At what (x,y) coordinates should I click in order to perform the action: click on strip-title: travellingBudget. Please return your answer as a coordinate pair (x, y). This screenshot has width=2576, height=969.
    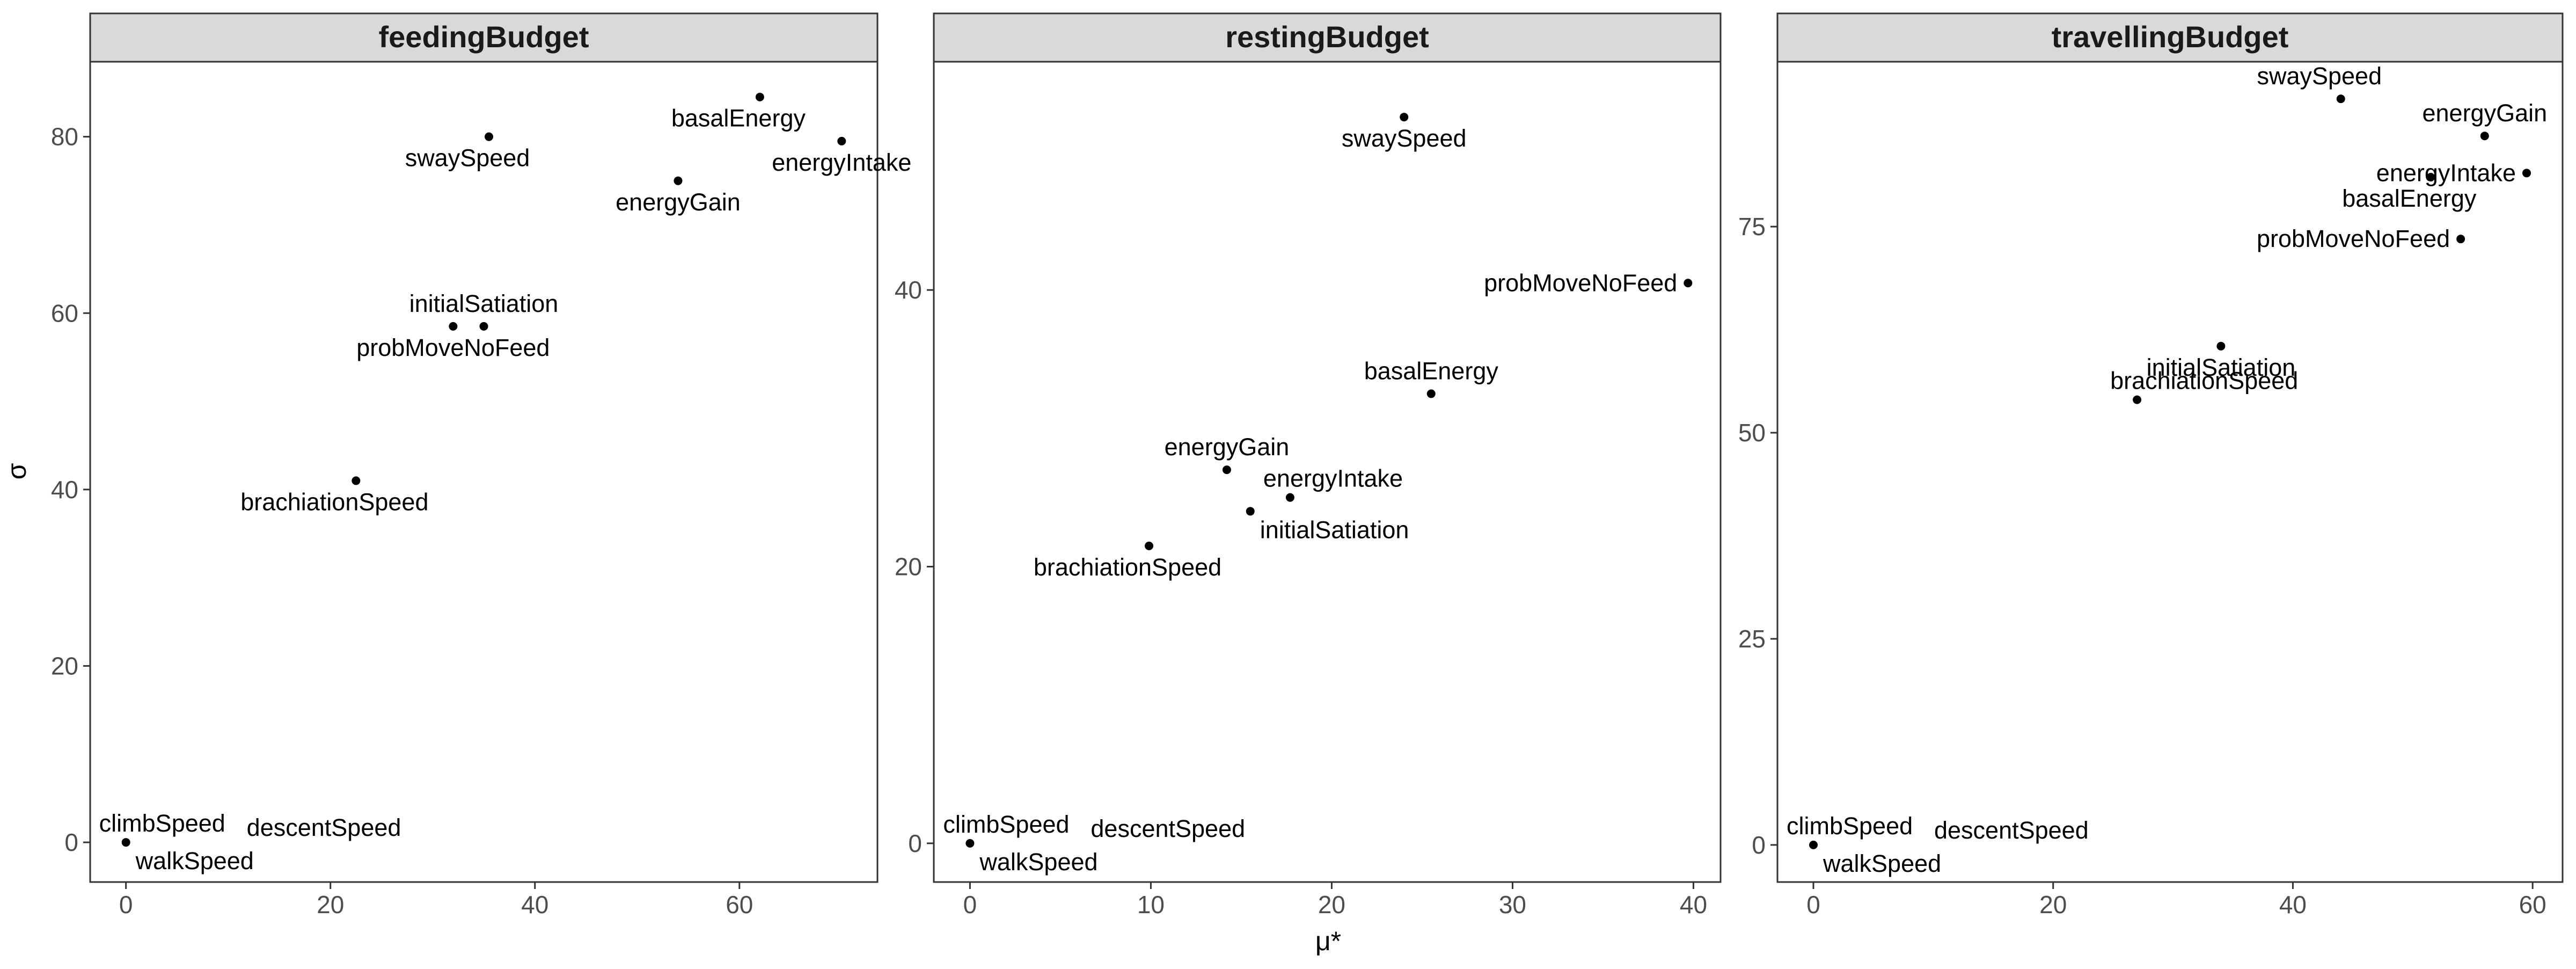
    Looking at the image, I should click on (2170, 37).